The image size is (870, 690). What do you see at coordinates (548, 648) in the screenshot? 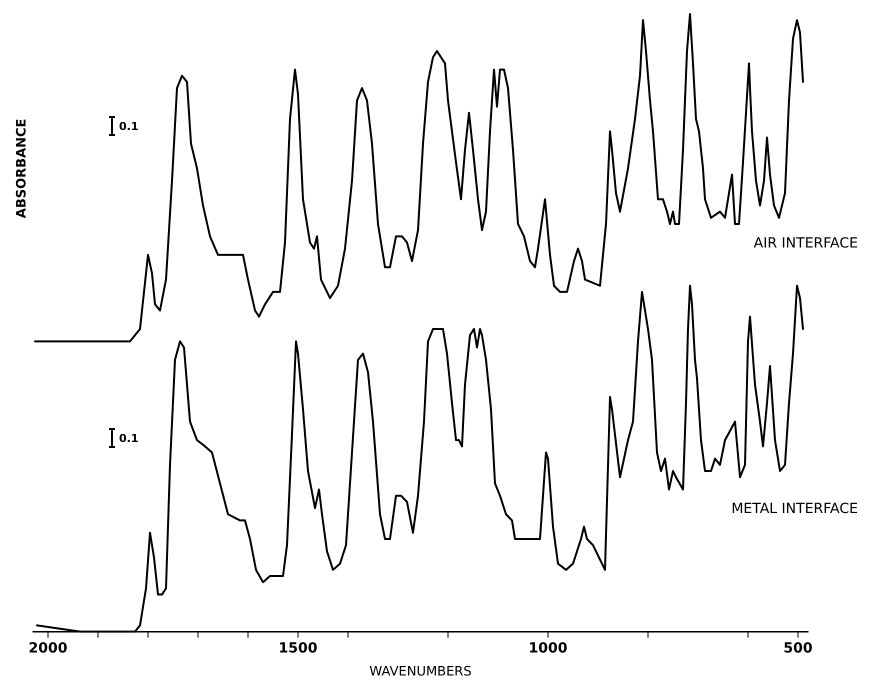
I see `x-tick-label: 1000` at bounding box center [548, 648].